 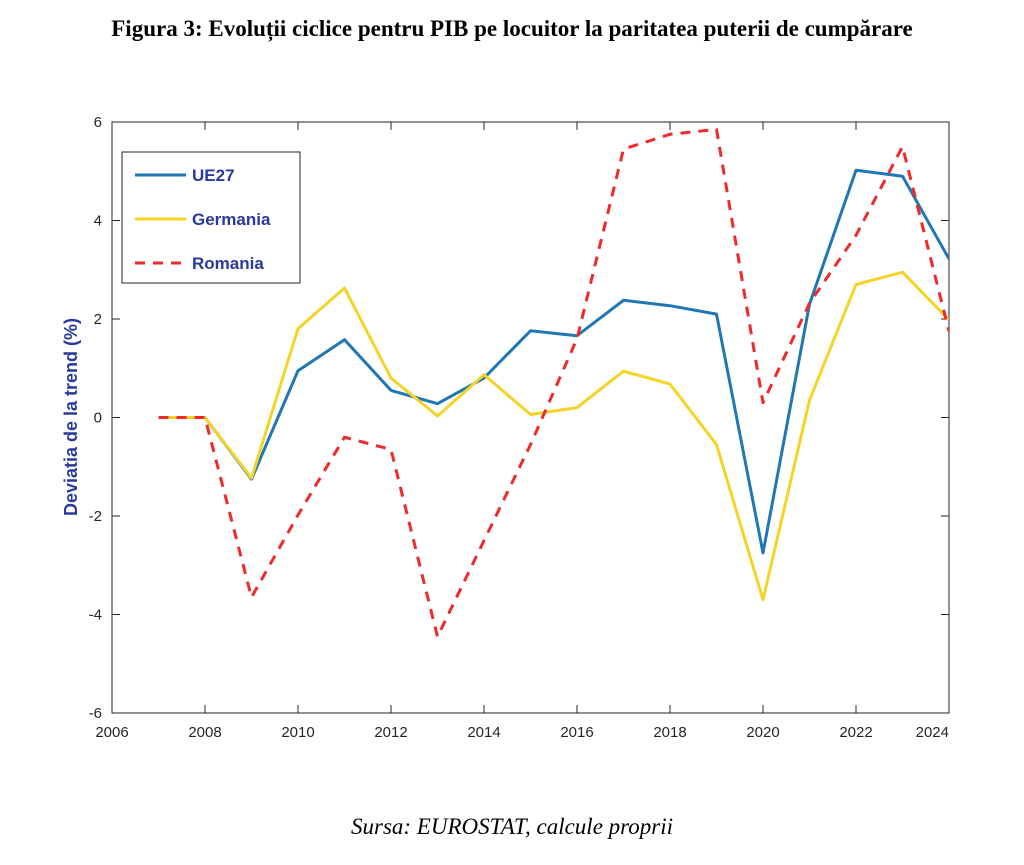 What do you see at coordinates (95, 615) in the screenshot?
I see `y-tick-label: -4` at bounding box center [95, 615].